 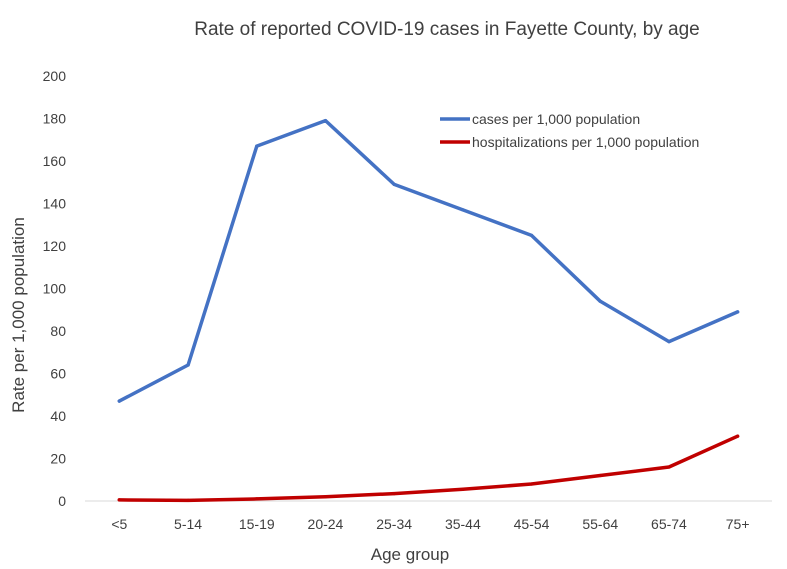 What do you see at coordinates (55, 161) in the screenshot?
I see `y-tick-label: 160` at bounding box center [55, 161].